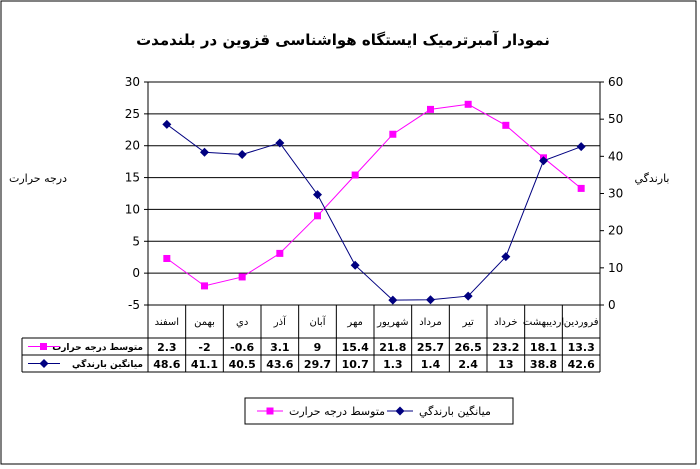 This screenshot has width=700, height=469. Describe the element at coordinates (167, 347) in the screenshot. I see `table-cell-value: 2.3` at that location.